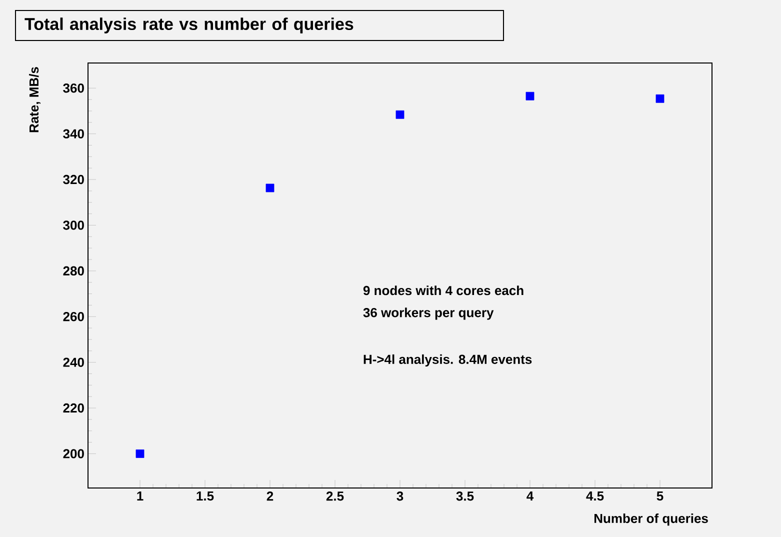 The image size is (781, 537). Describe the element at coordinates (530, 496) in the screenshot. I see `x-tick-label: 4` at that location.